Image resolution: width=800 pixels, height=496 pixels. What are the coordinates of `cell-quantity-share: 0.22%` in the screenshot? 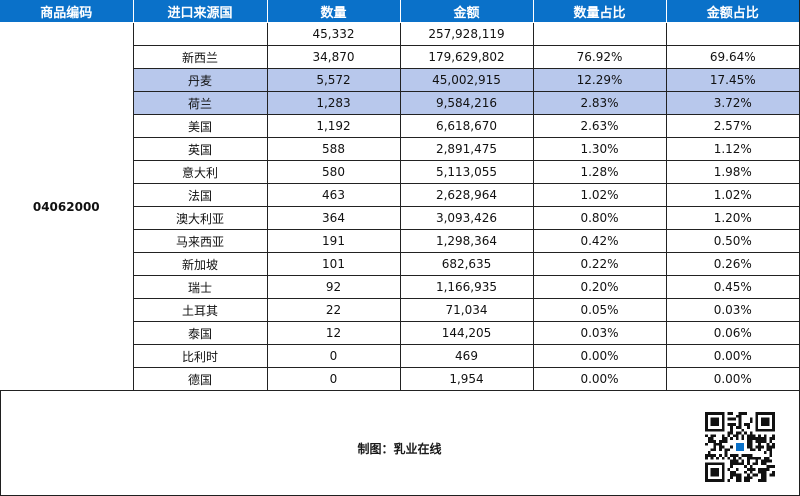 It's located at (599, 264).